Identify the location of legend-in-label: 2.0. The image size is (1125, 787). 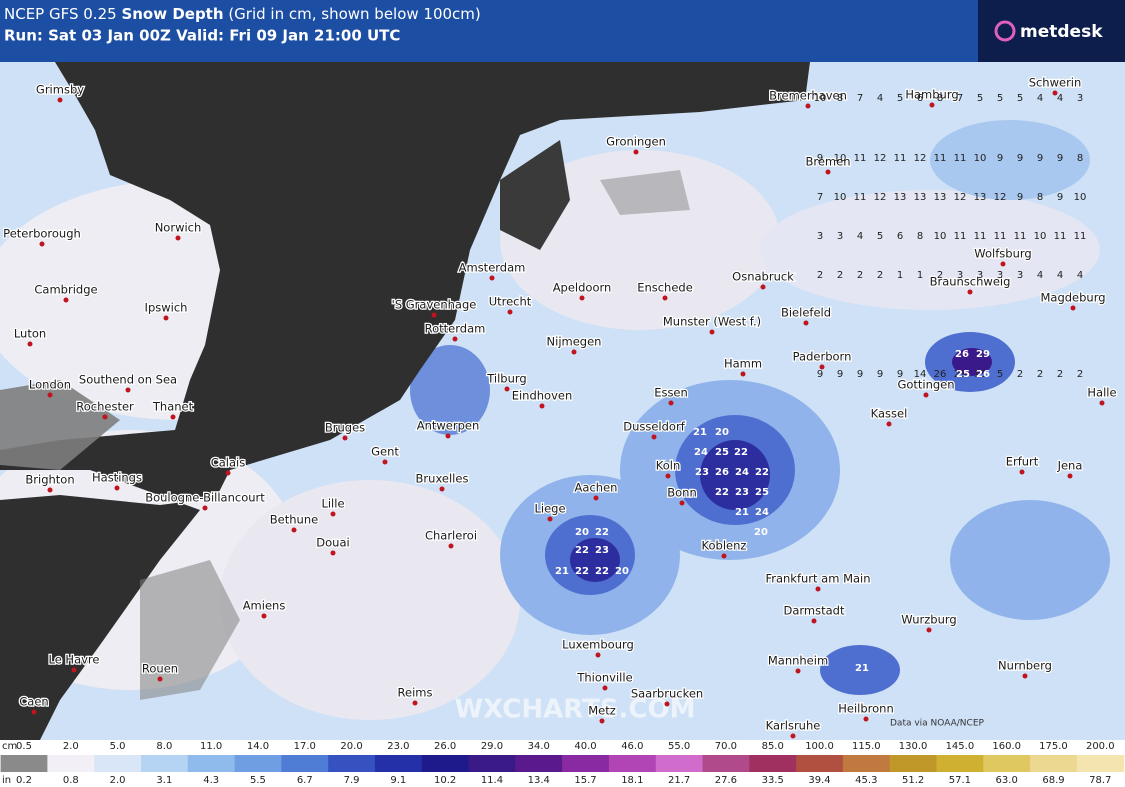
(118, 780).